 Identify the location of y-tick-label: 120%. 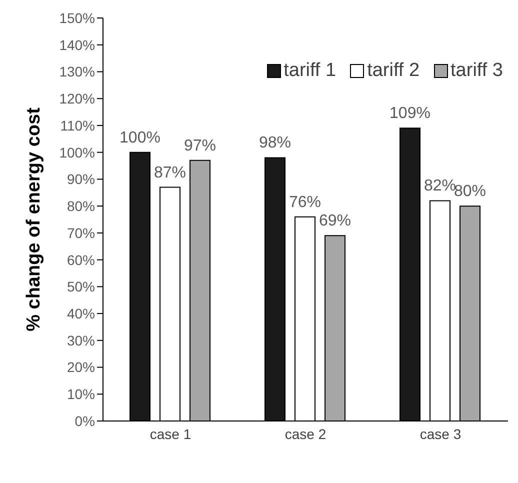
(77, 98).